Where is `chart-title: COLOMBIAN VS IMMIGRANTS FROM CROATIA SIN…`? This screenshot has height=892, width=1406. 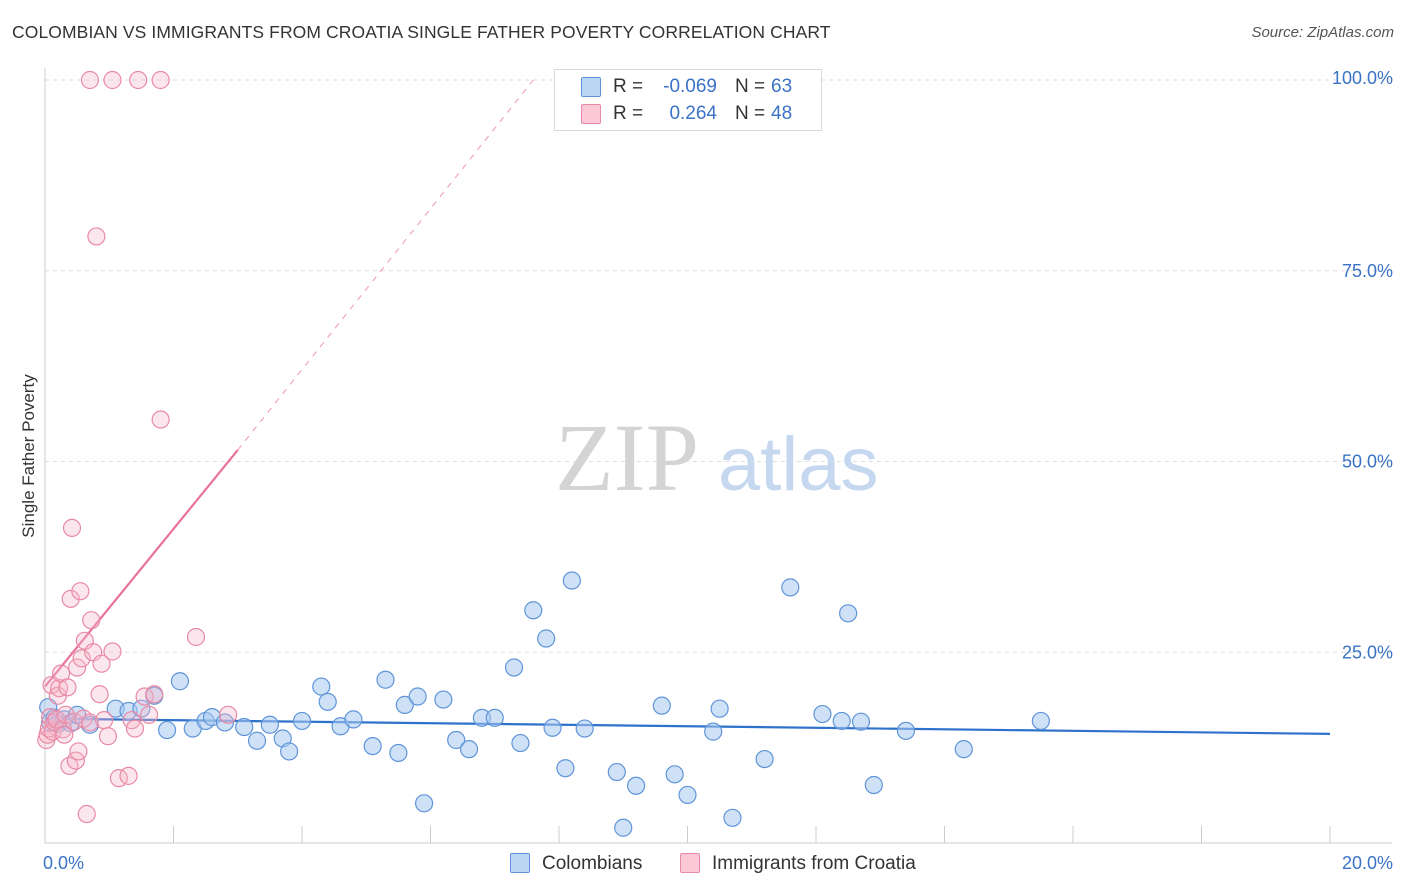 chart-title: COLOMBIAN VS IMMIGRANTS FROM CROATIA SIN… is located at coordinates (421, 32).